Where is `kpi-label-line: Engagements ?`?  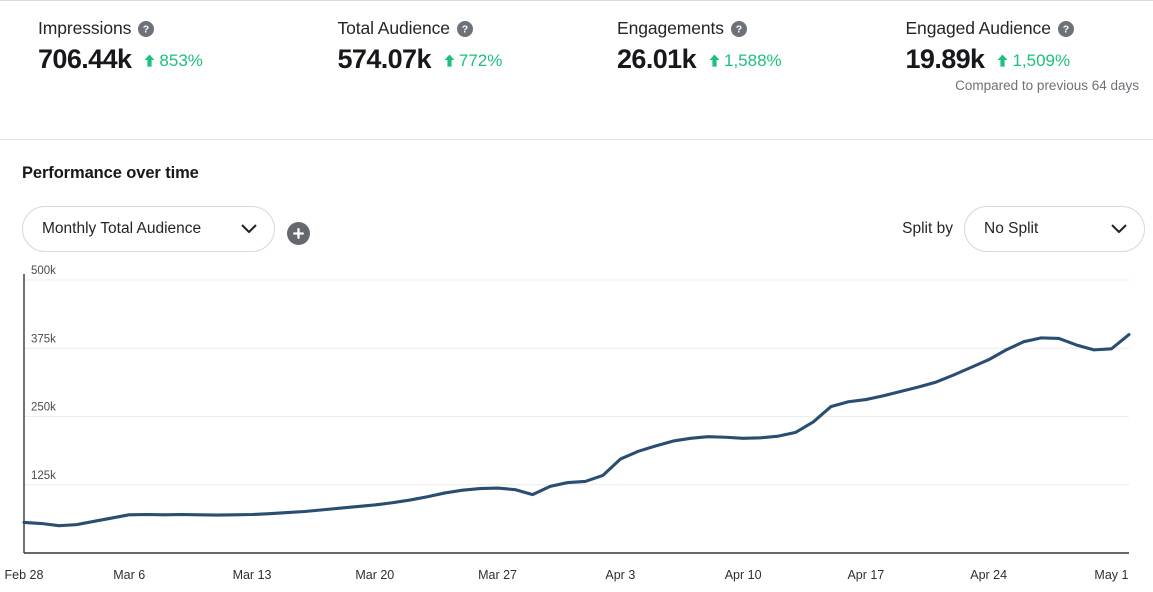
kpi-label-line: Engagements ? is located at coordinates (750, 28).